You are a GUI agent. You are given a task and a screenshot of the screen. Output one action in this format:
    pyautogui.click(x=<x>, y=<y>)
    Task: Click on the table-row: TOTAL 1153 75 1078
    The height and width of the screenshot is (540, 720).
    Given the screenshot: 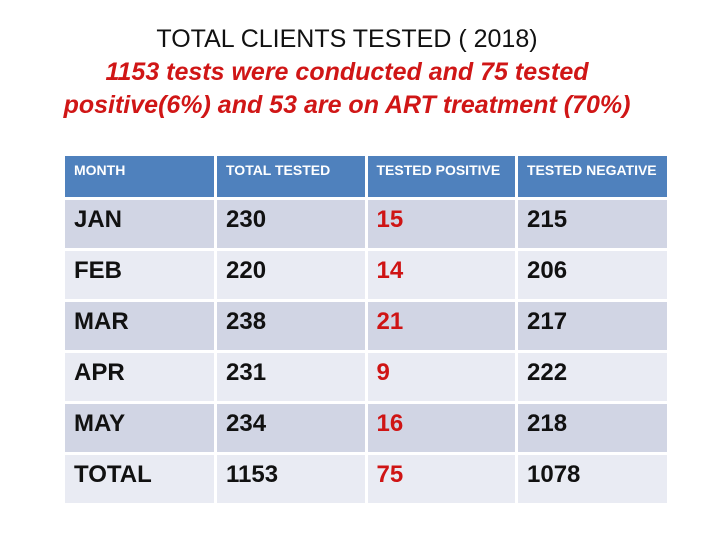 What is the action you would take?
    pyautogui.click(x=366, y=479)
    